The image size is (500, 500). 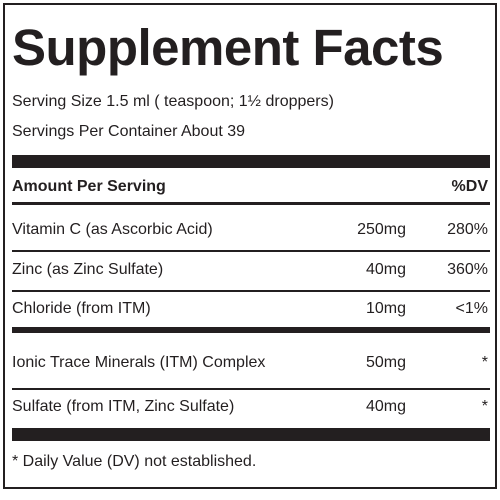 I want to click on title: Supplement Facts, so click(x=228, y=47).